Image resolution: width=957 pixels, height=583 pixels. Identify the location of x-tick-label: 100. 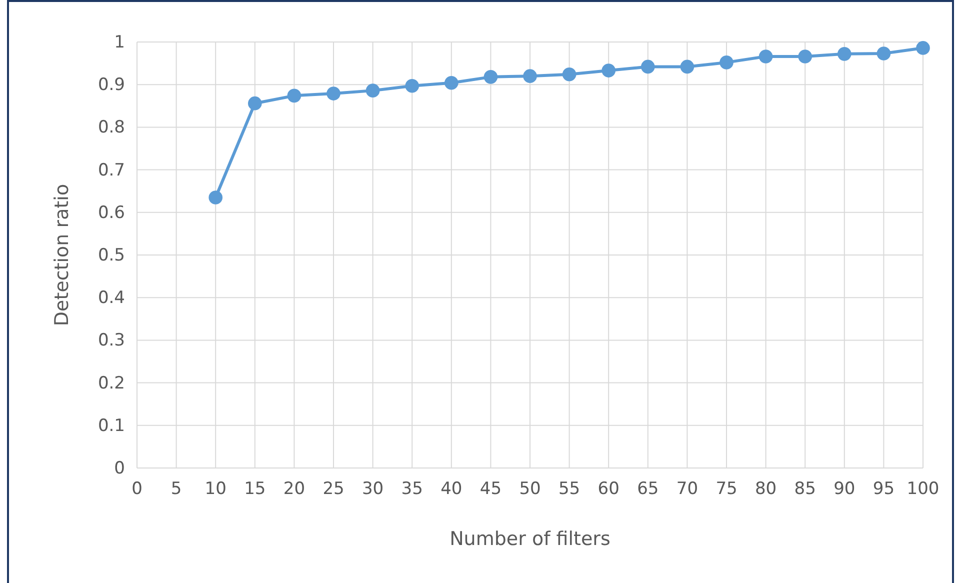
(923, 489).